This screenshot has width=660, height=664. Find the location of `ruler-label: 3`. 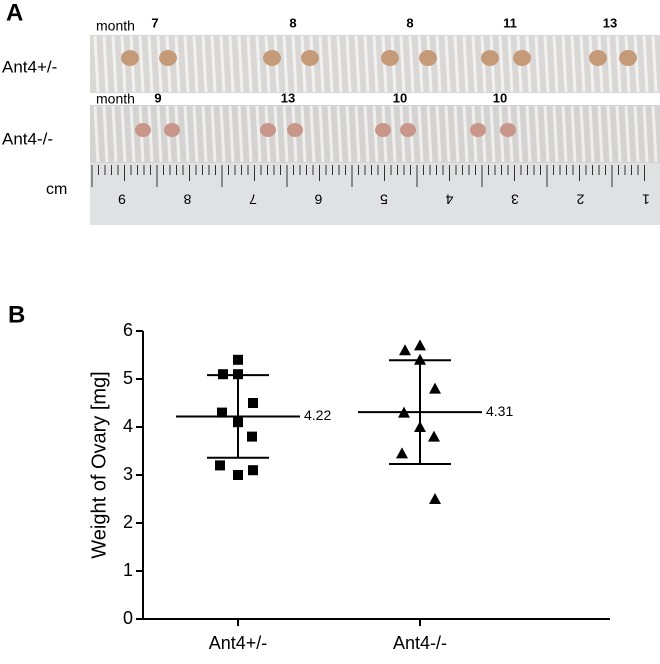

ruler-label: 3 is located at coordinates (515, 199).